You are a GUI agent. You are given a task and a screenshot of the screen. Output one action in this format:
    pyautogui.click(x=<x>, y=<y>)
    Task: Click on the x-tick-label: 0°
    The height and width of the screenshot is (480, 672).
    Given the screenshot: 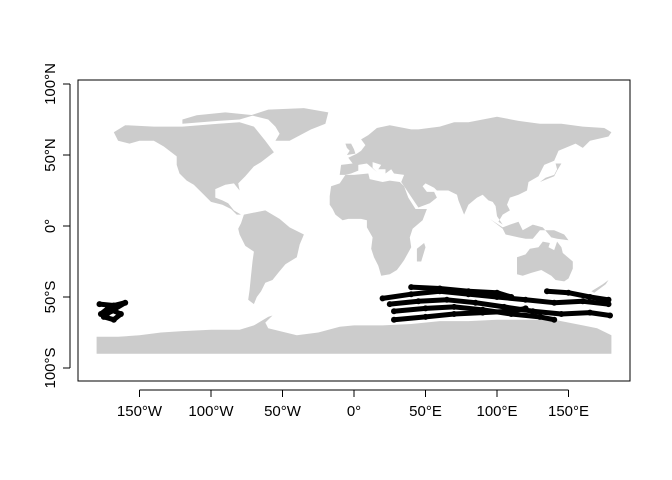 What is the action you would take?
    pyautogui.click(x=354, y=411)
    